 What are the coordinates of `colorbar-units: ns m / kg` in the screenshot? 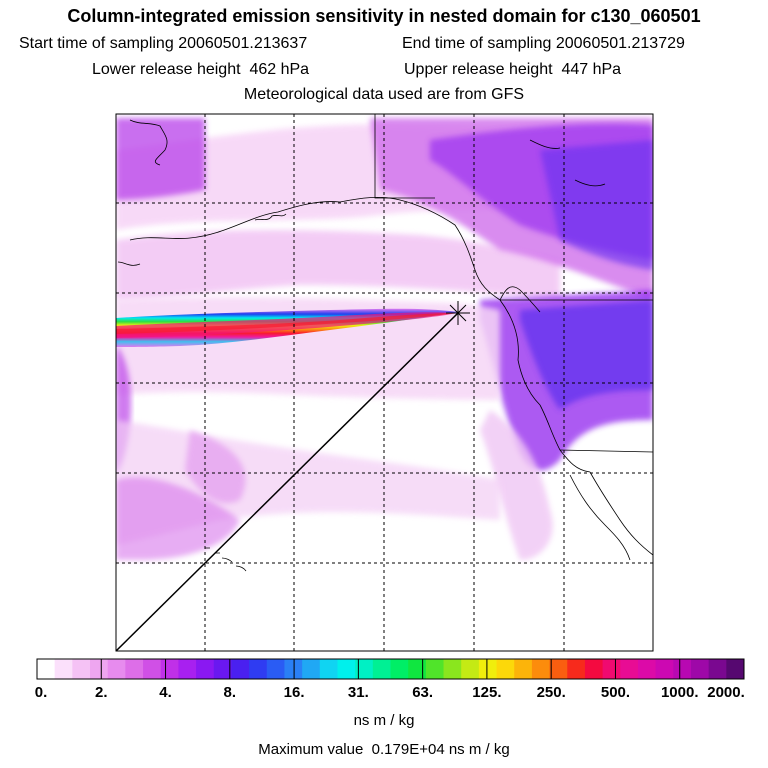 It's located at (384, 720).